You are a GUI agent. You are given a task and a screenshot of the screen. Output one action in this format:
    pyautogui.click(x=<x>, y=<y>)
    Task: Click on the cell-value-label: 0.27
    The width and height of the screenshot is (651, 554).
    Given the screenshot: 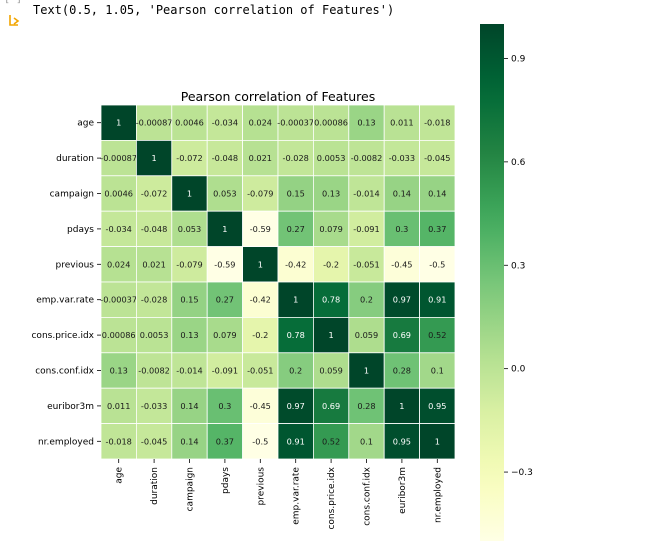 What is the action you would take?
    pyautogui.click(x=296, y=229)
    